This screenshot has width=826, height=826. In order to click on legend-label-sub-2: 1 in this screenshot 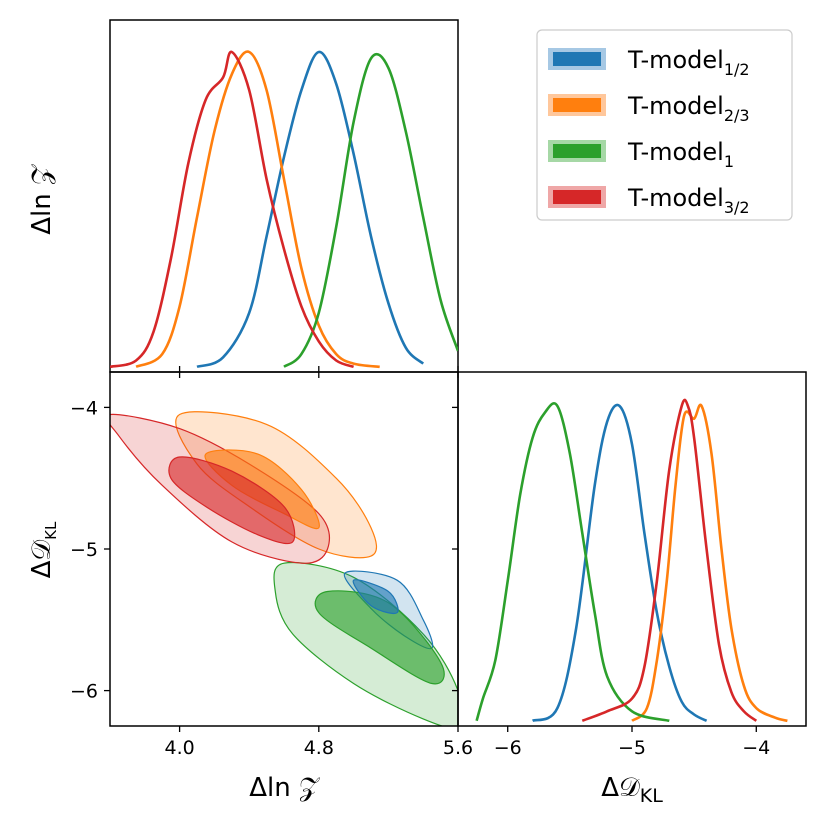, I will do `click(729, 161)`.